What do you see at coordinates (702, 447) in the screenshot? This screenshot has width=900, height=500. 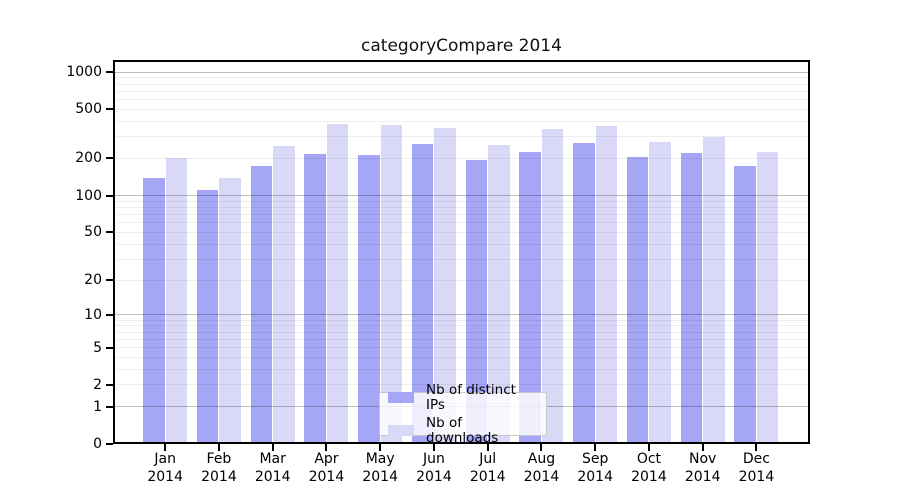 I see `x-tick-nov` at bounding box center [702, 447].